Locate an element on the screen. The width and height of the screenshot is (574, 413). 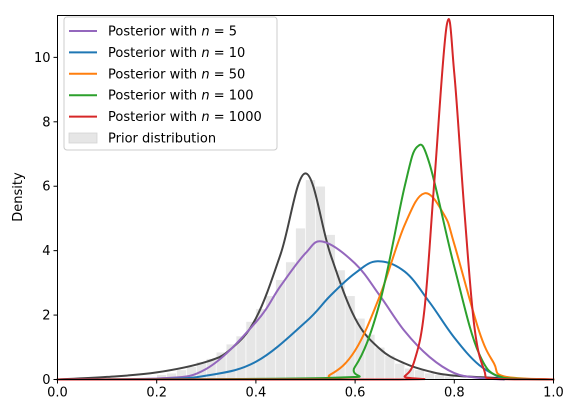
x-tick-label: 0.8 is located at coordinates (454, 393).